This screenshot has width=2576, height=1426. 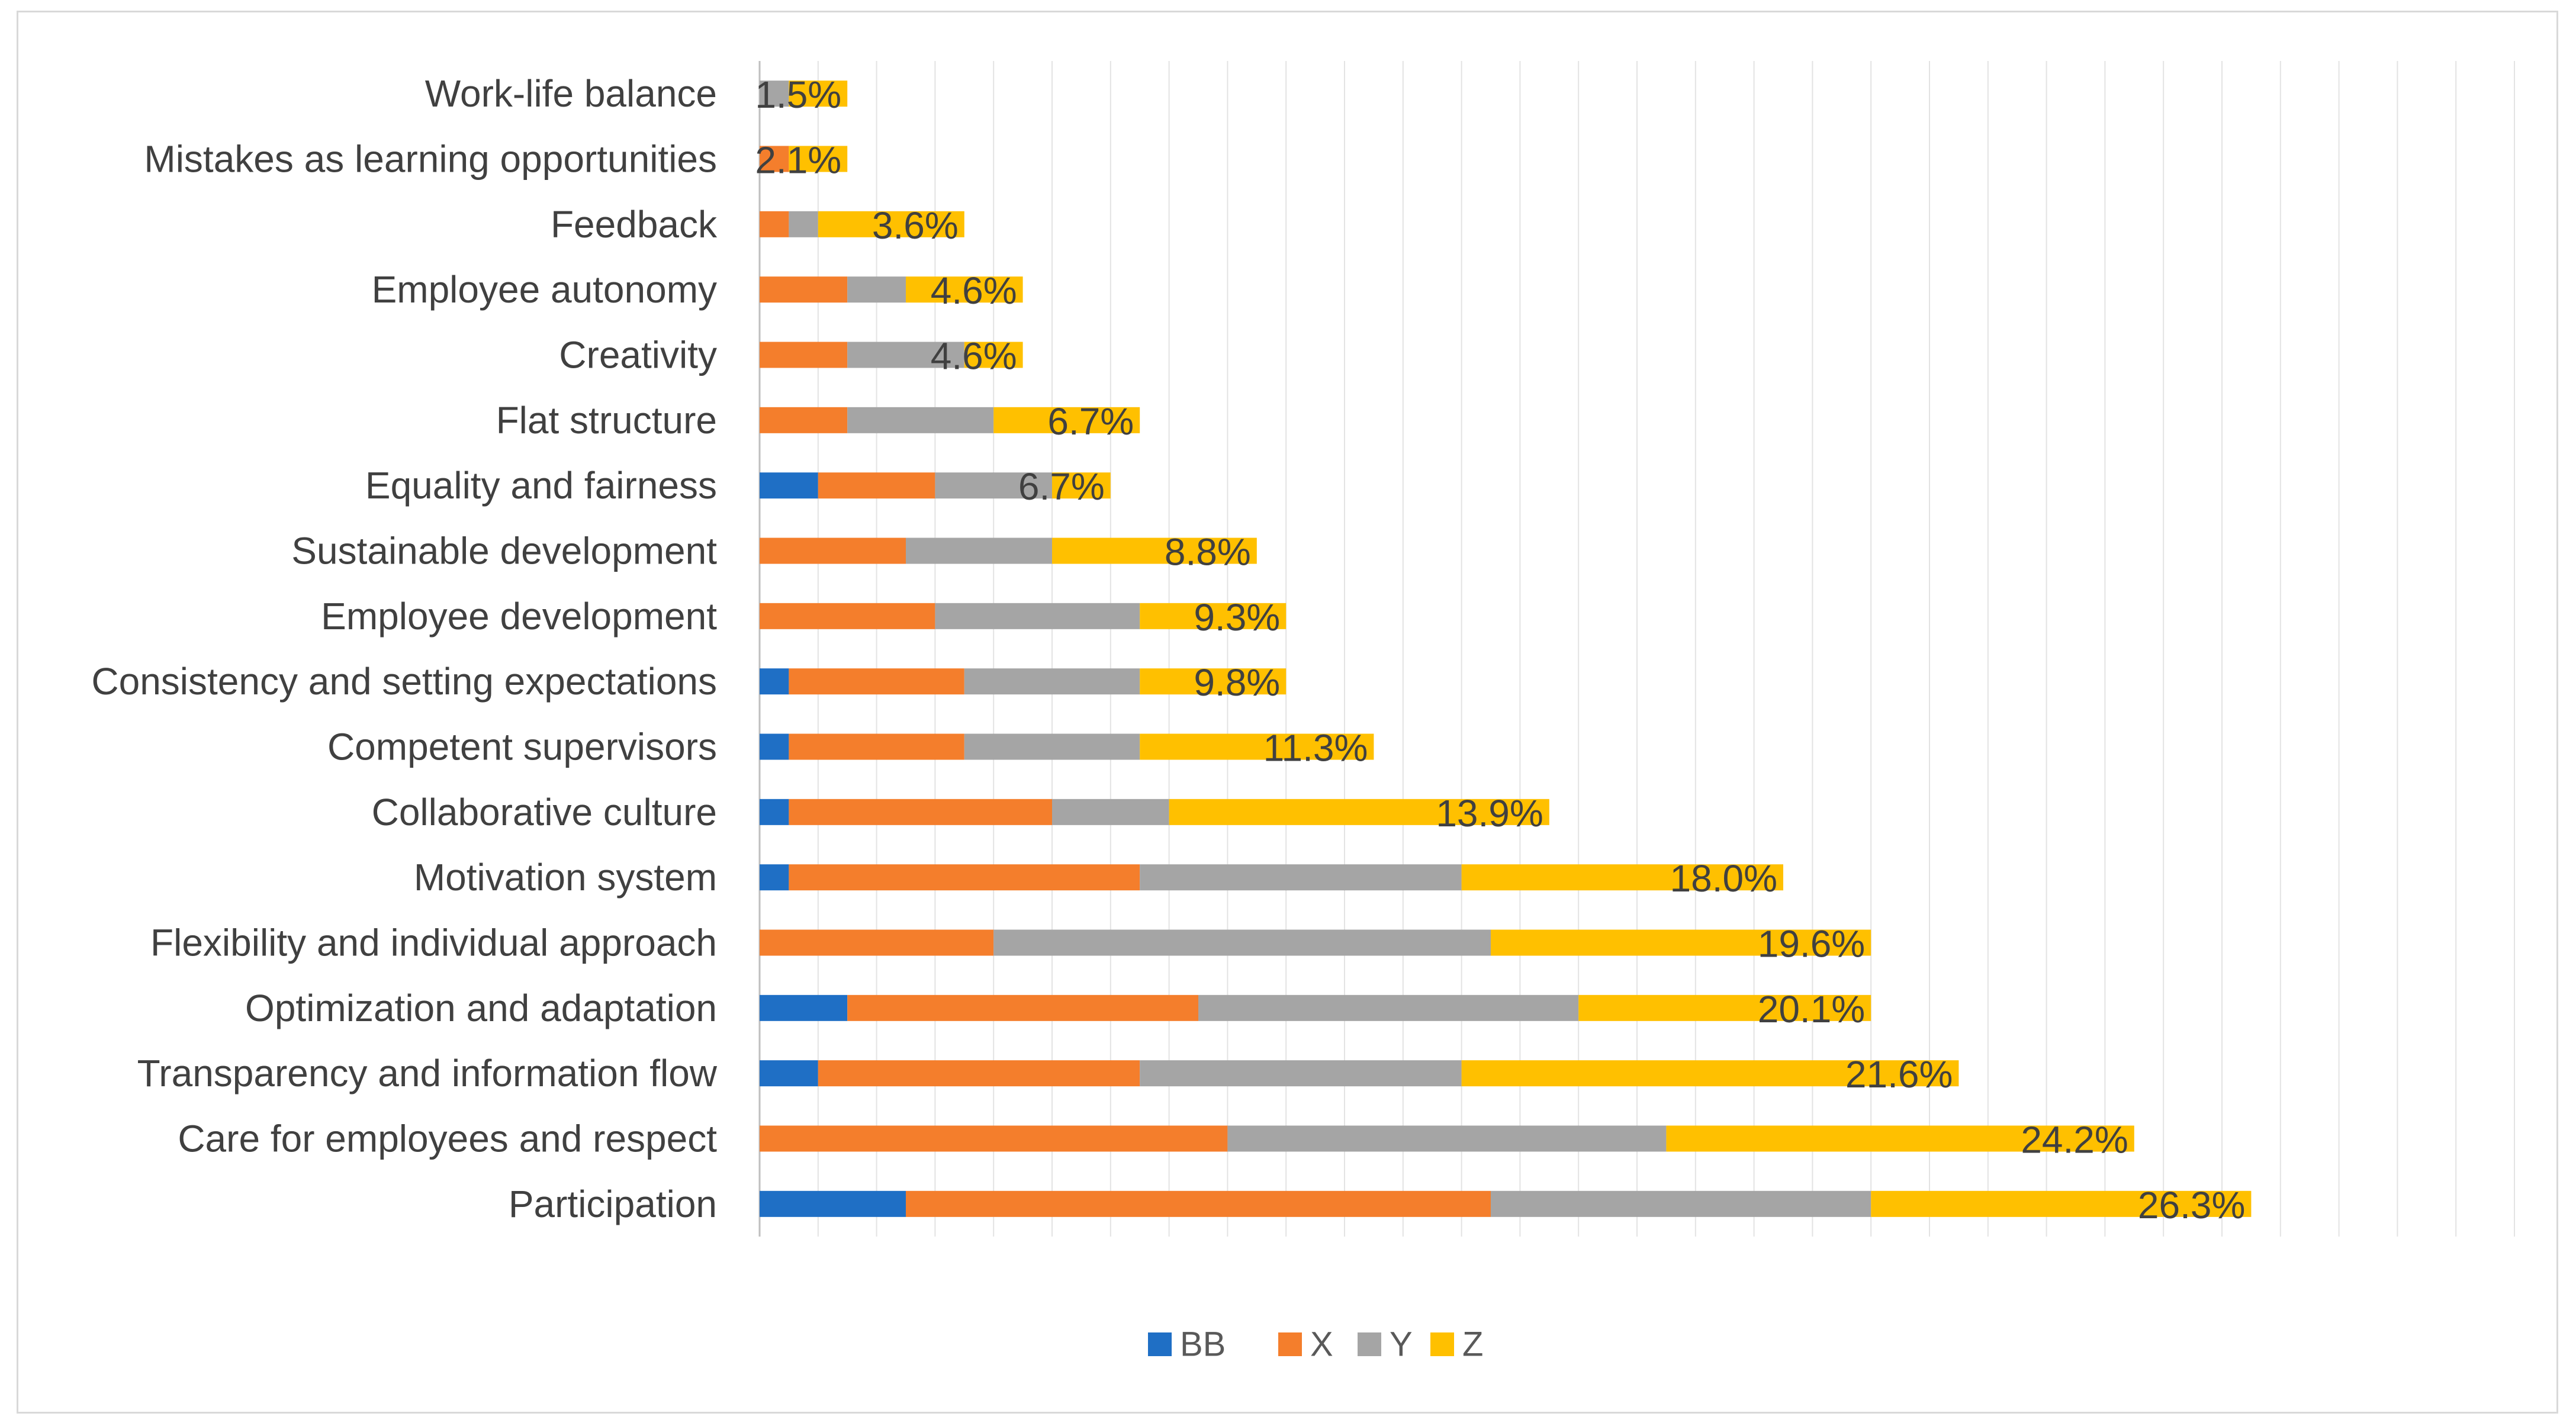 What do you see at coordinates (545, 289) in the screenshot?
I see `category-label: Employee autonomy` at bounding box center [545, 289].